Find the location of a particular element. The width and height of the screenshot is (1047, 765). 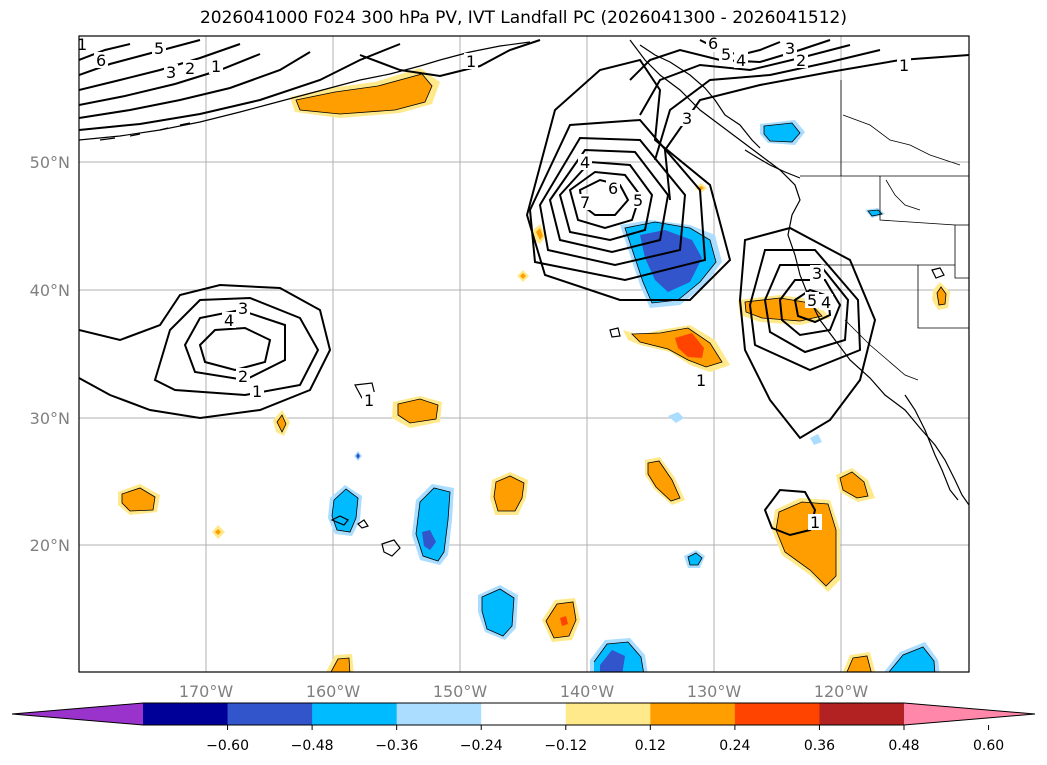

colorbar-tick-label: 0.60 is located at coordinates (988, 746).